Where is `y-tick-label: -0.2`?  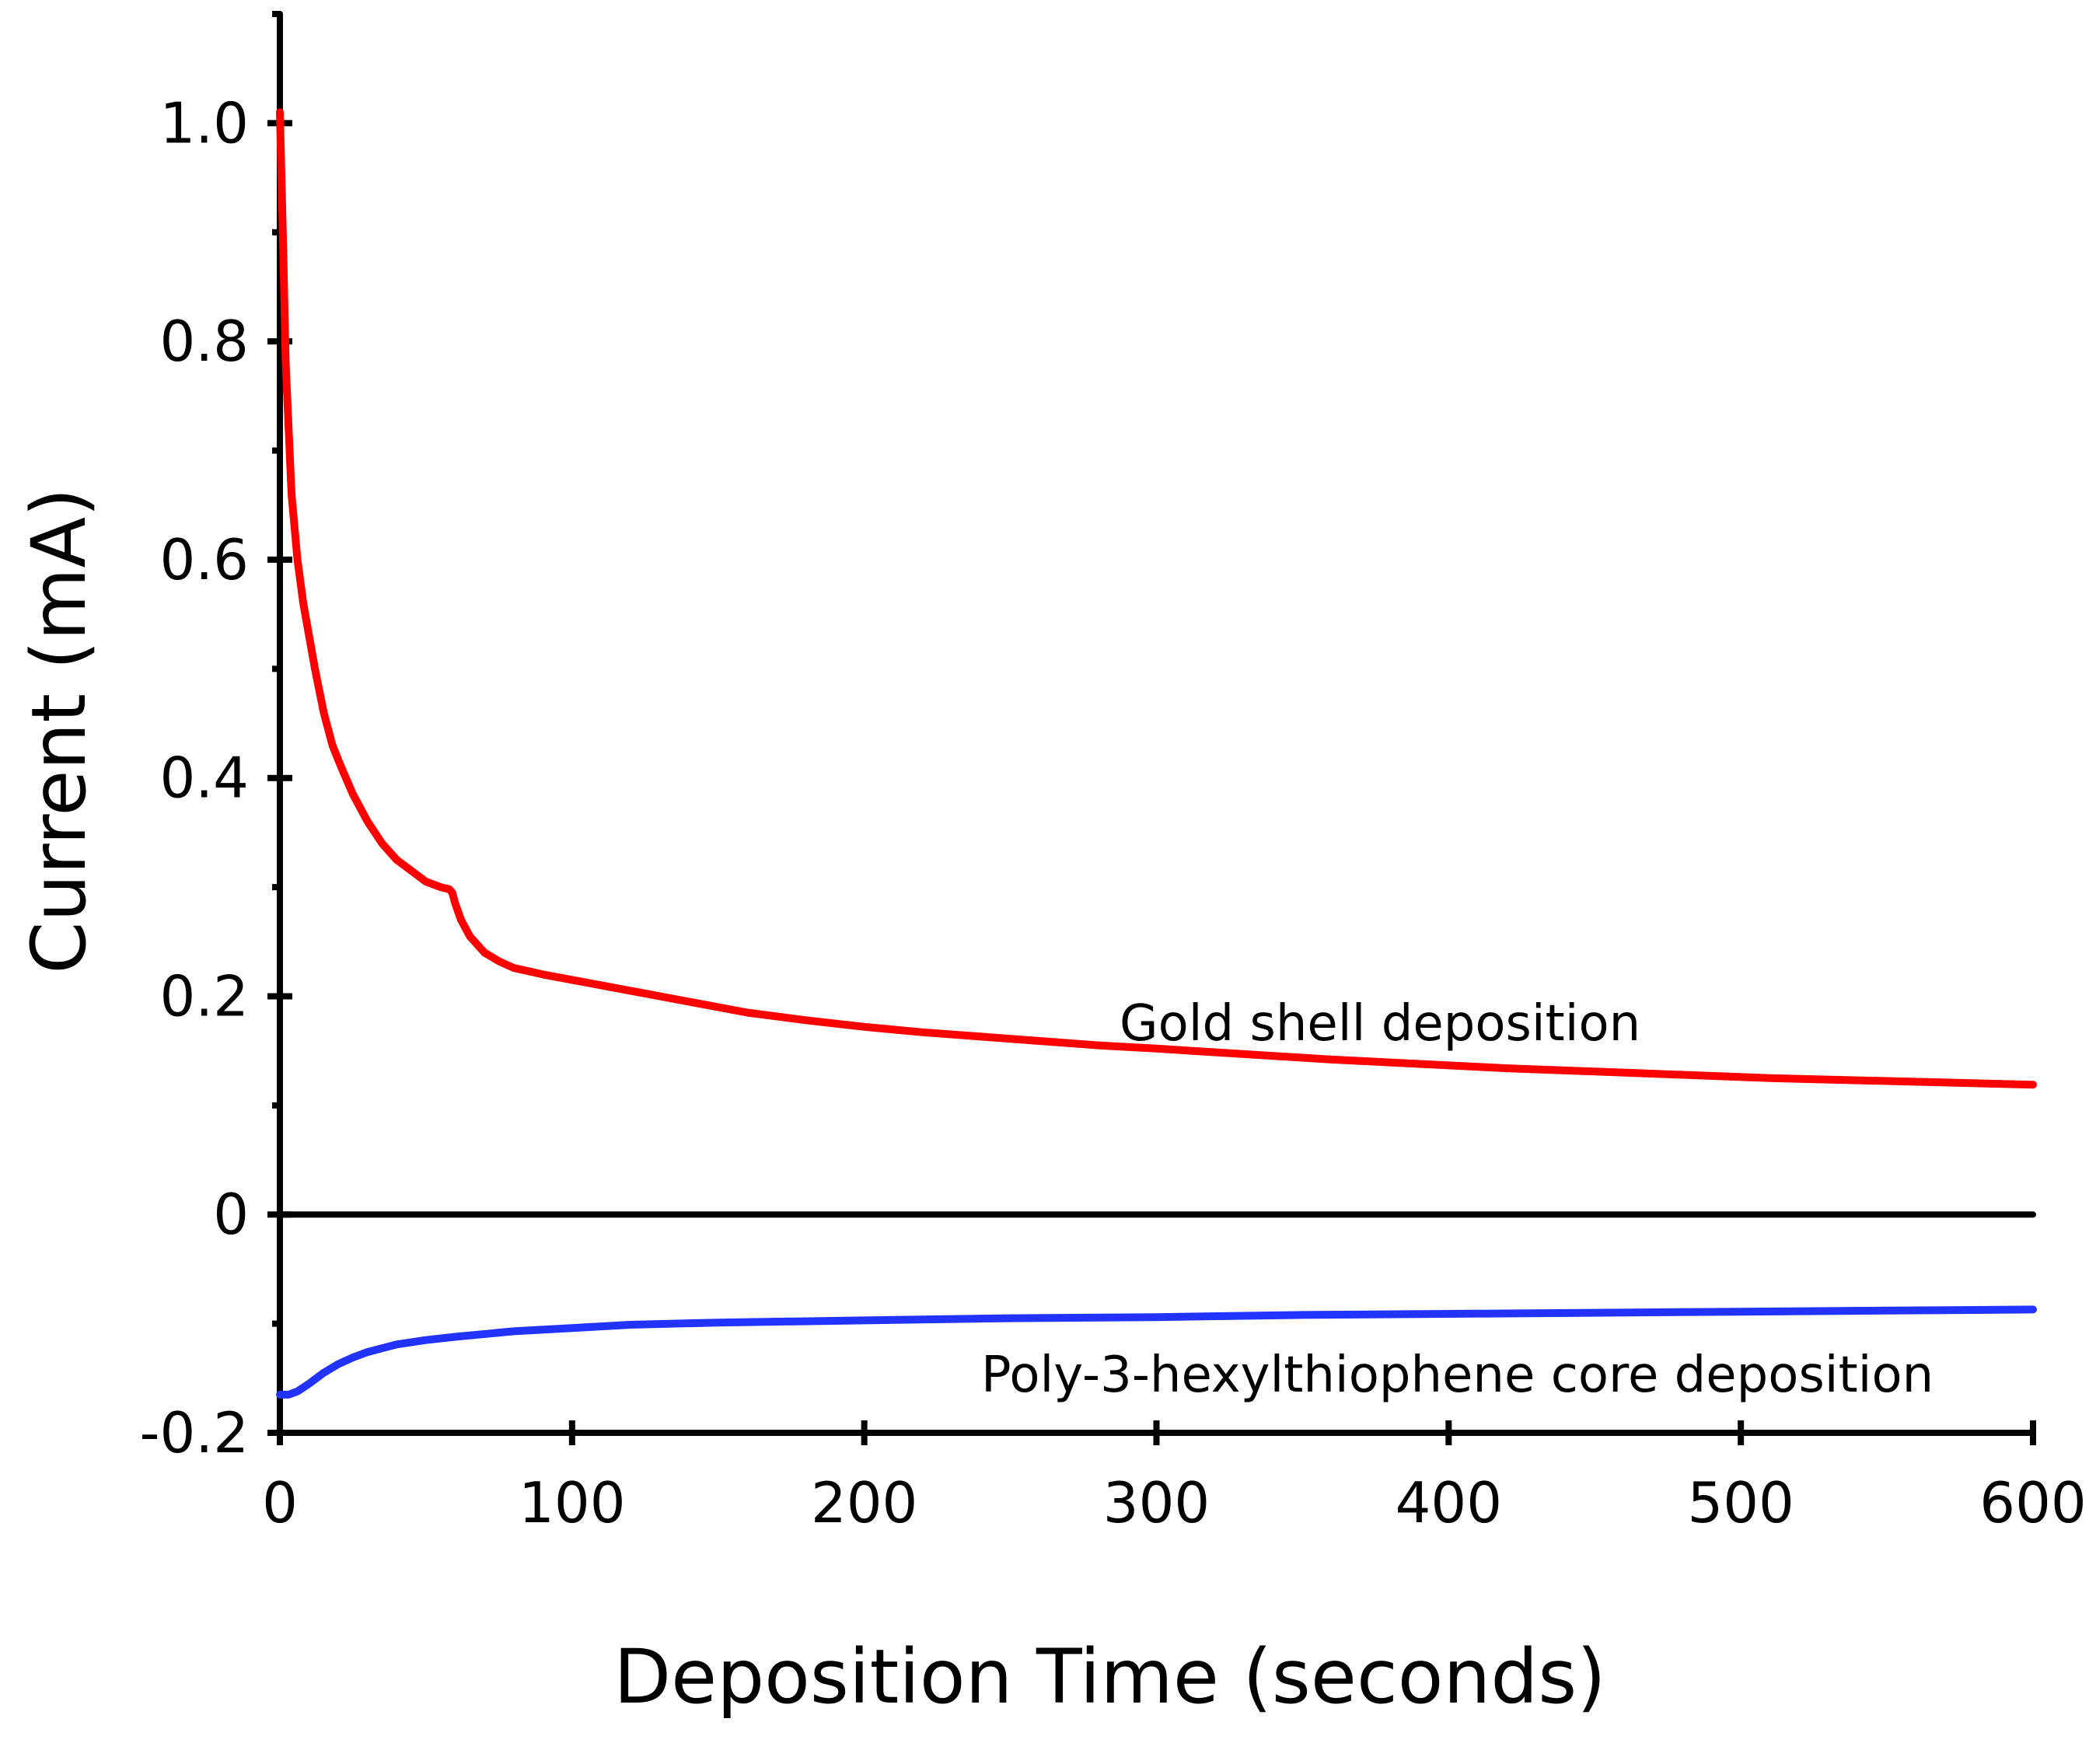
y-tick-label: -0.2 is located at coordinates (195, 1432).